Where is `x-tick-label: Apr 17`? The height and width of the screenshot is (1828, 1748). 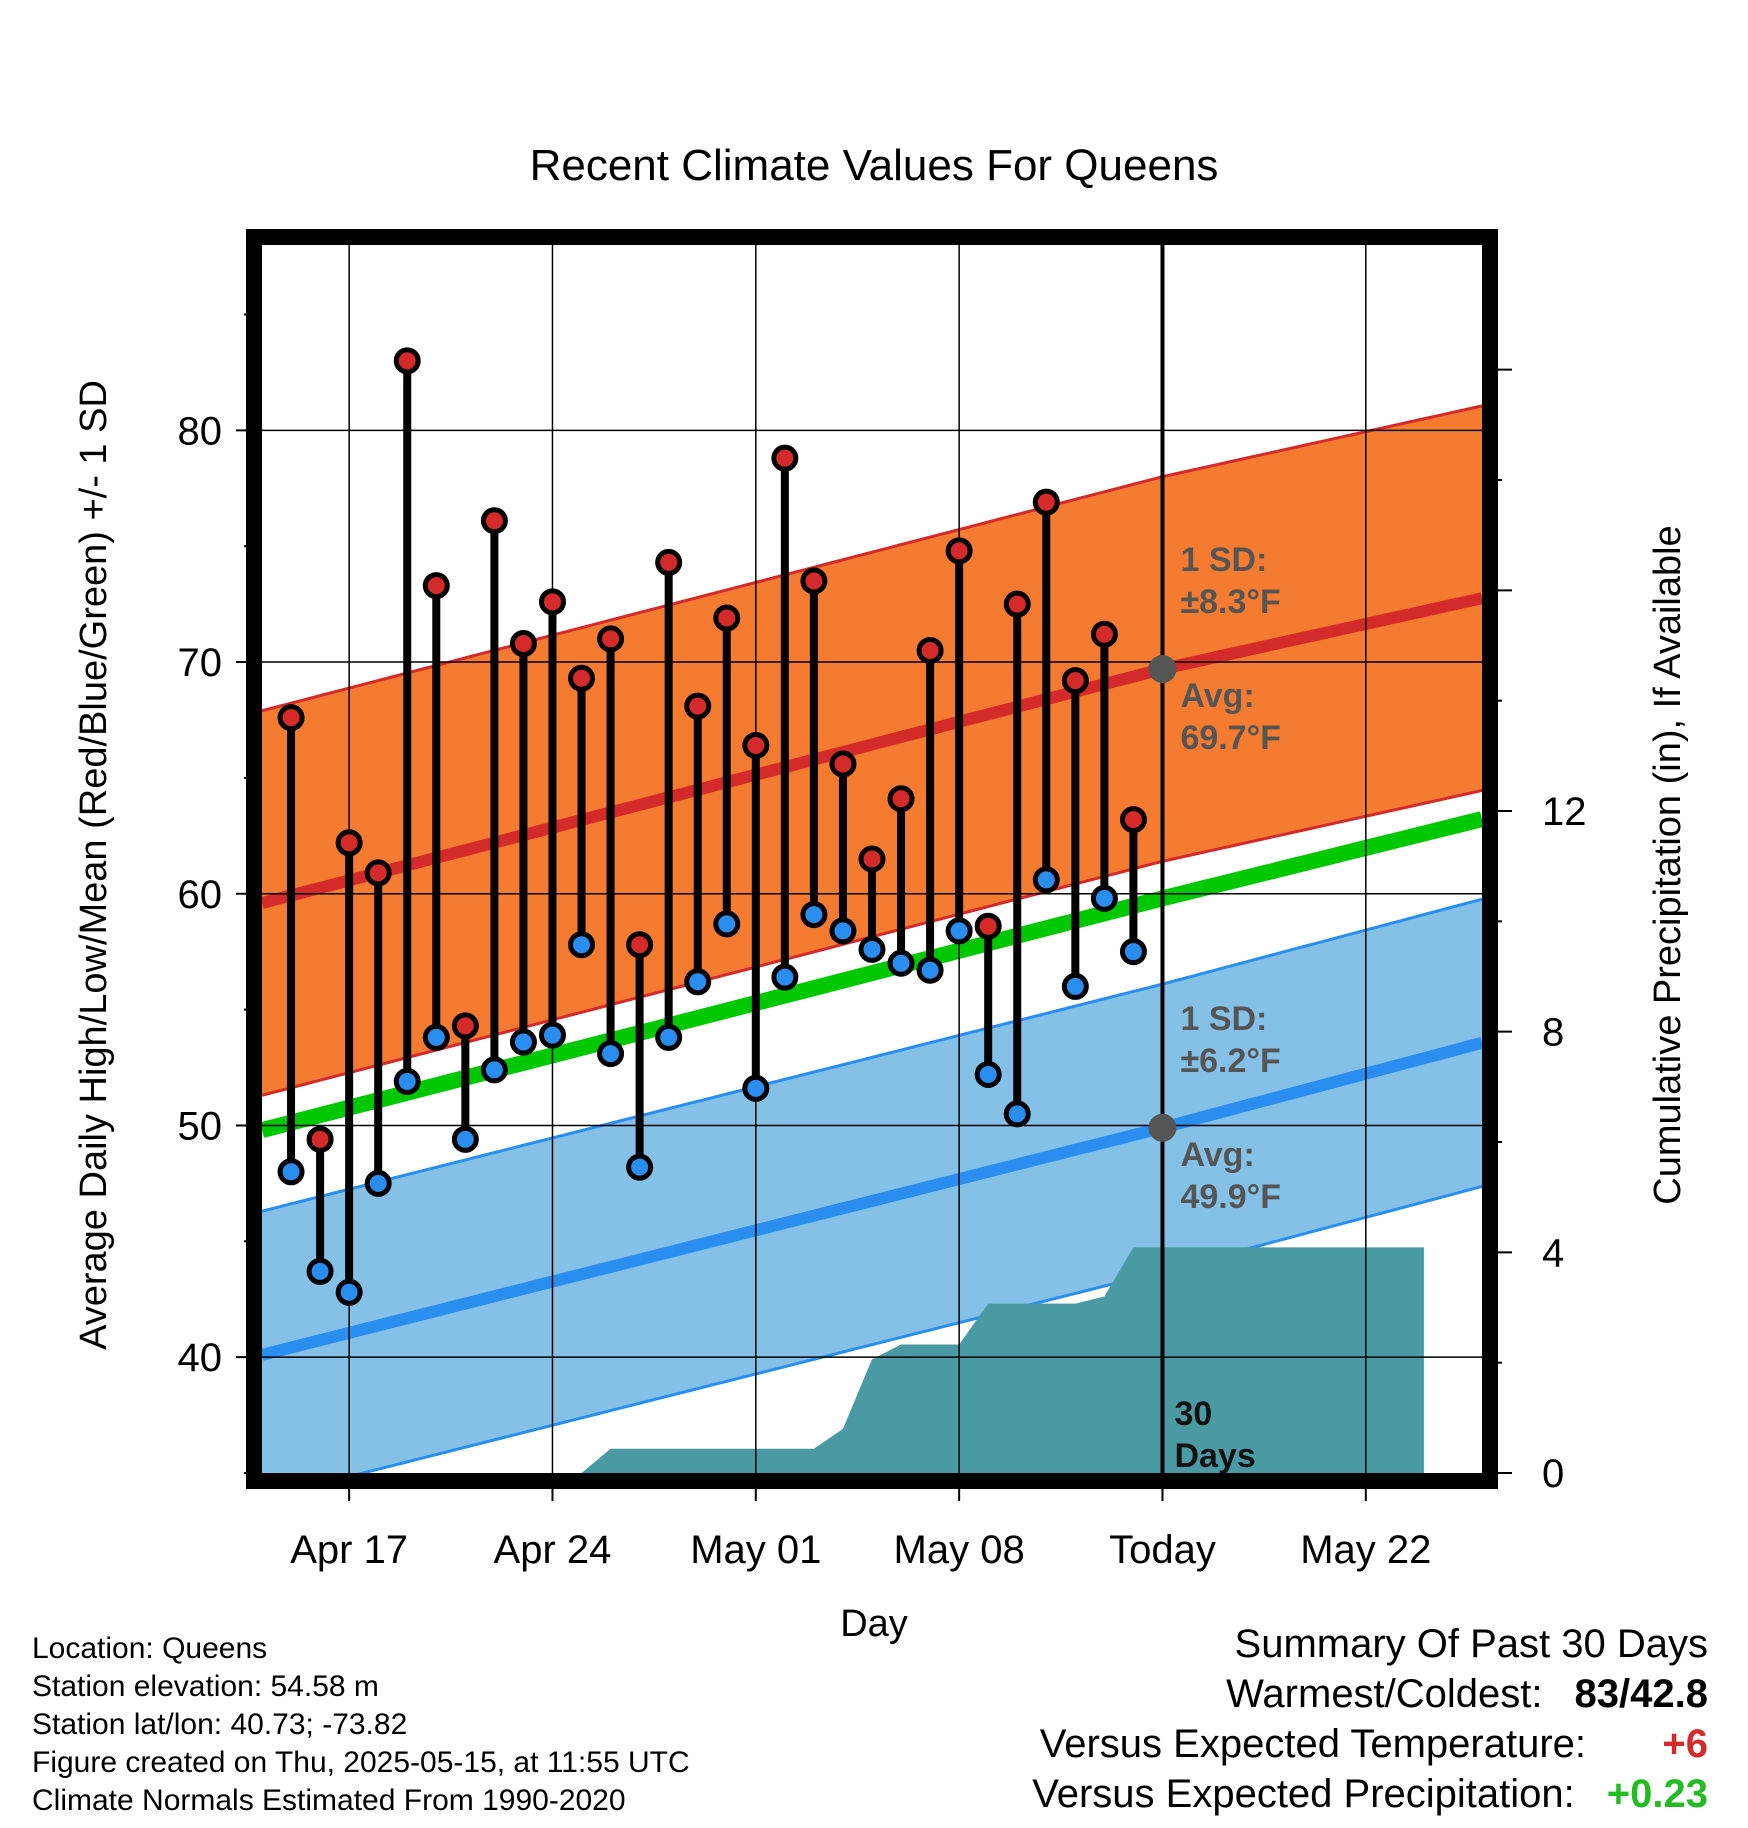 x-tick-label: Apr 17 is located at coordinates (349, 1550).